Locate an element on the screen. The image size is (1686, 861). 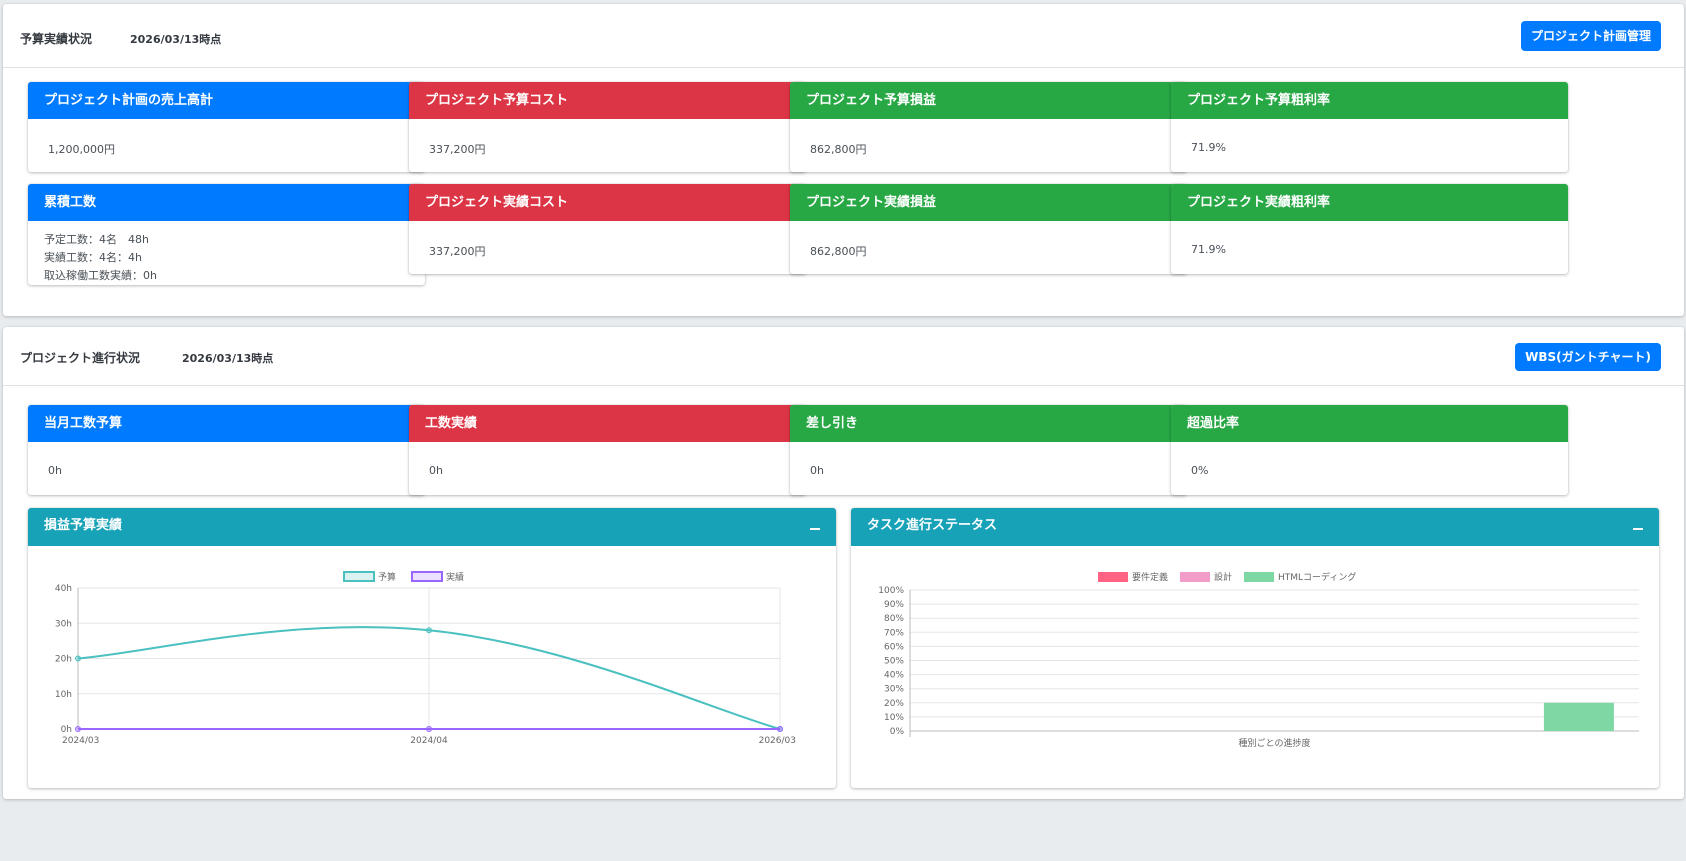
y-tick-label: 70% is located at coordinates (894, 633).